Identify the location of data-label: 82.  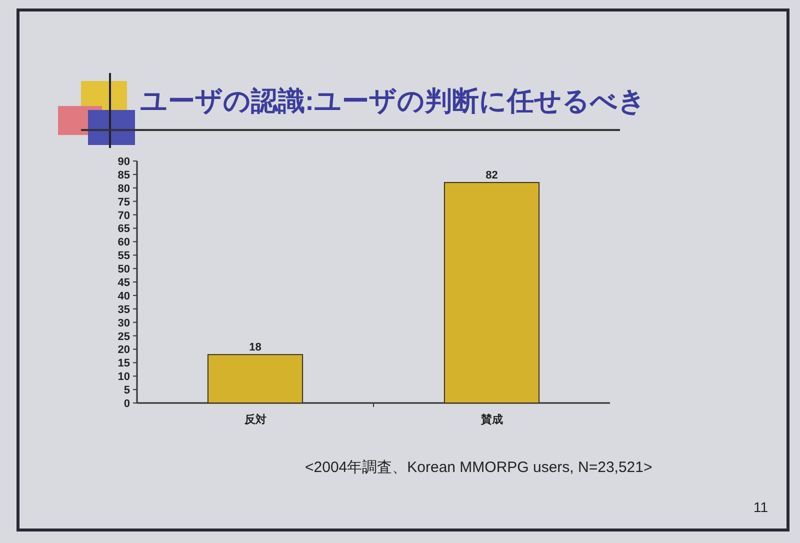
(492, 176).